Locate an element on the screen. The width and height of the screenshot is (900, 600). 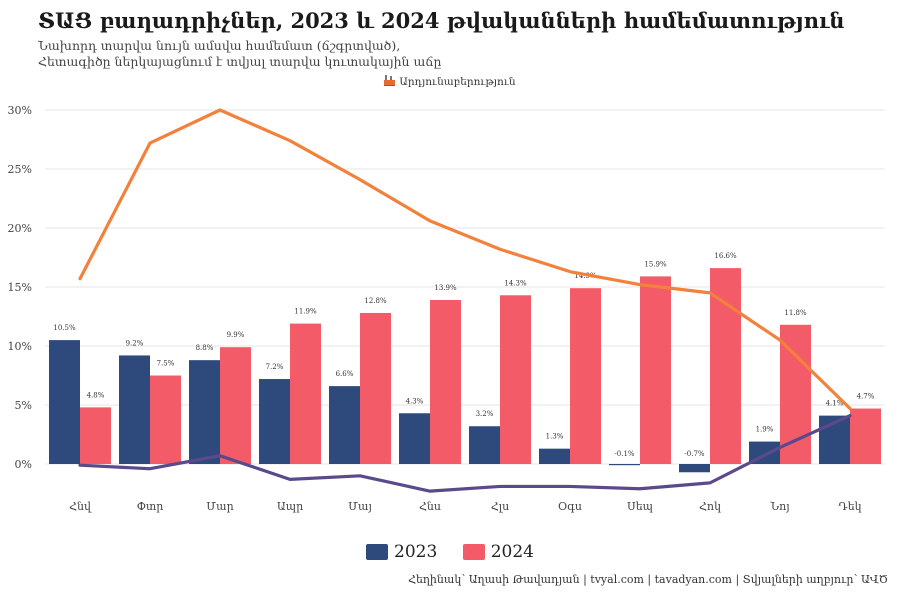
legend-item-2023: 2023 is located at coordinates (401, 552).